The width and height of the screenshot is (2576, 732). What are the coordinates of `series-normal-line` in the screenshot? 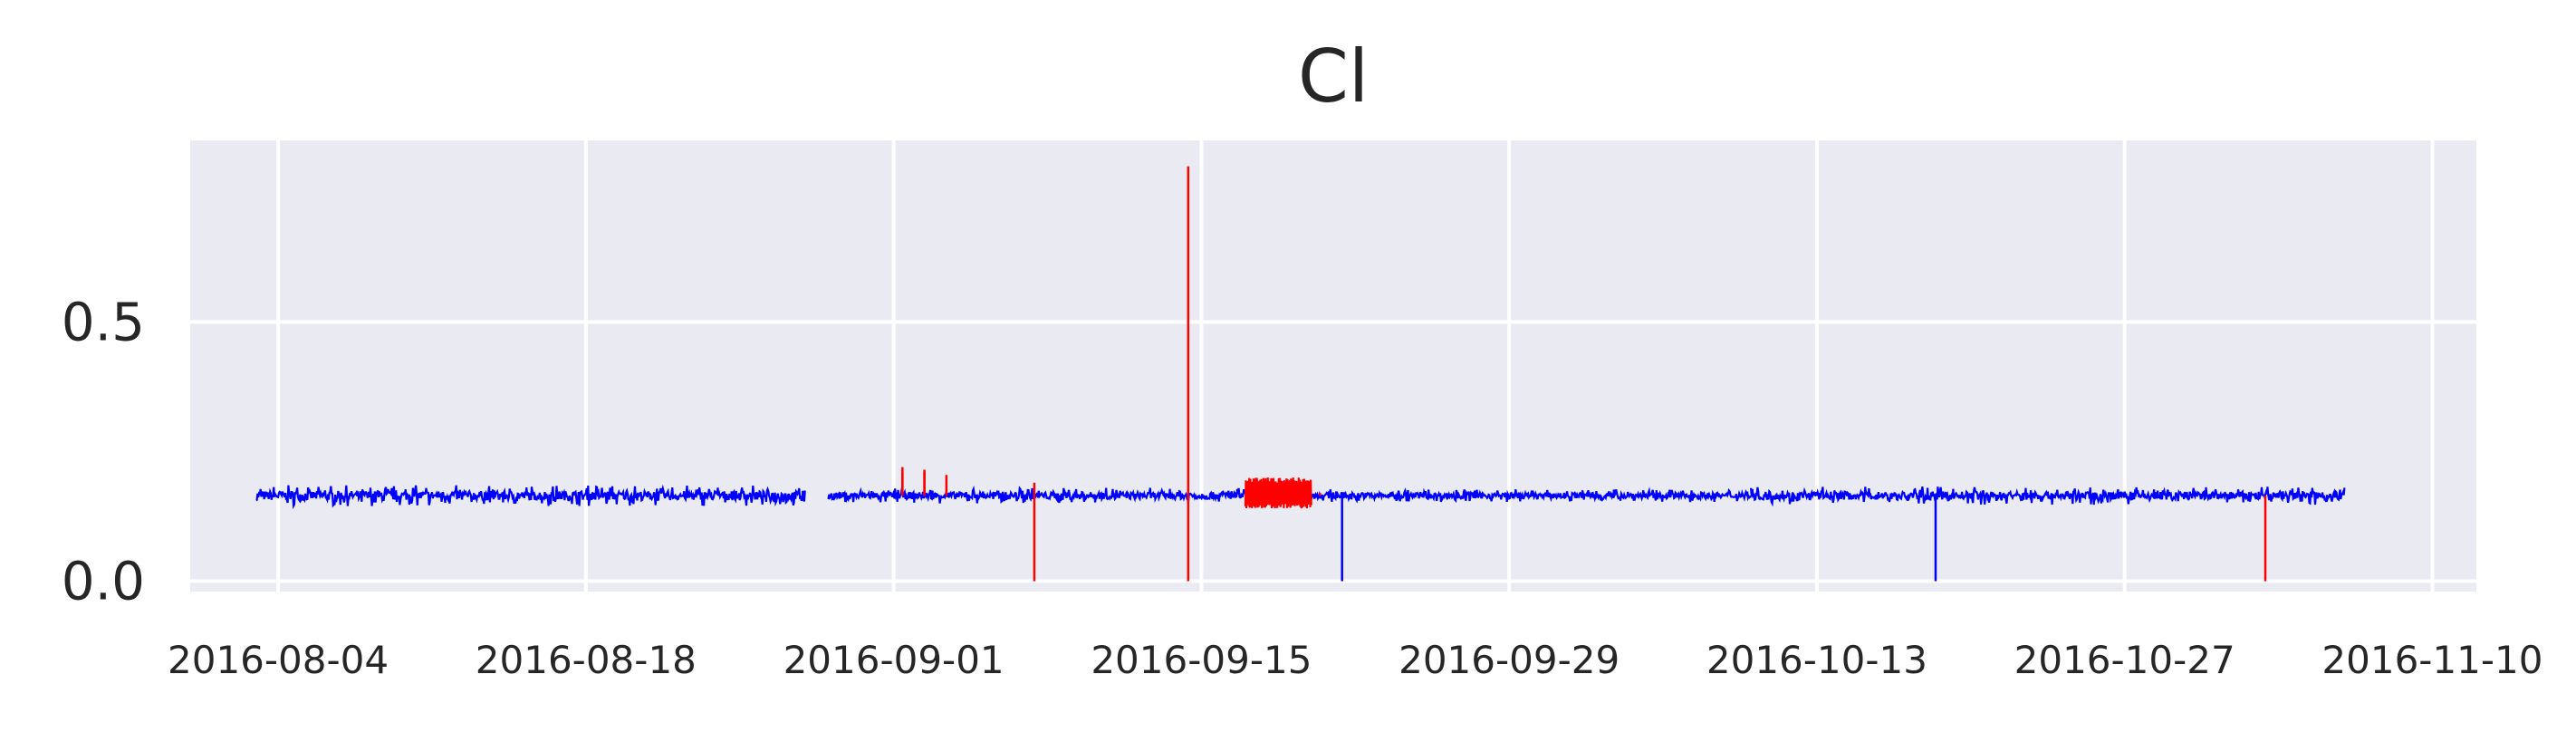 It's located at (1300, 497).